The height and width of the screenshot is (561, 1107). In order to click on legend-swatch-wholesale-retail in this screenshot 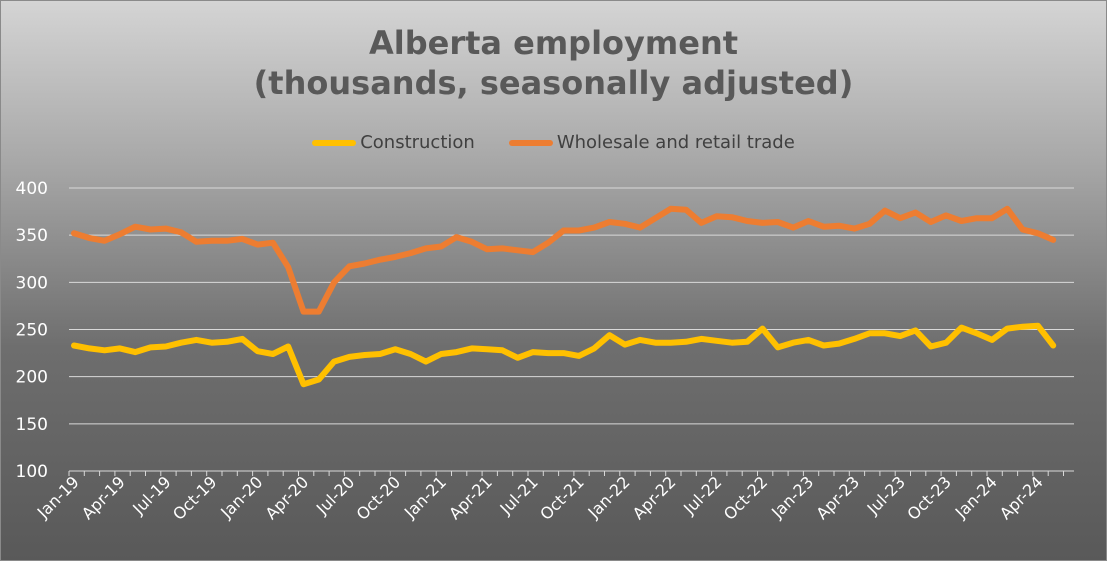, I will do `click(530, 142)`.